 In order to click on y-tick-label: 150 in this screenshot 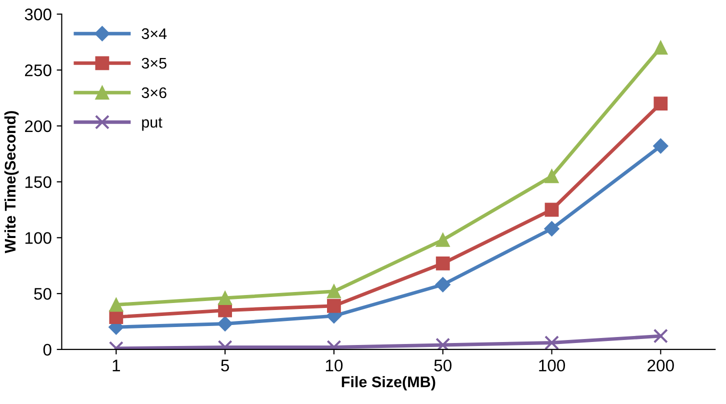, I will do `click(38, 182)`.